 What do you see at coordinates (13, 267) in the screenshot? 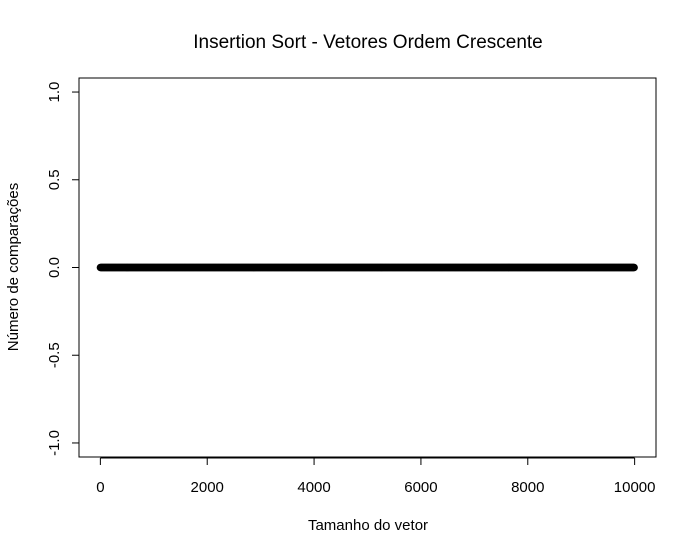
I see `y-axis-label: Número de comparações` at bounding box center [13, 267].